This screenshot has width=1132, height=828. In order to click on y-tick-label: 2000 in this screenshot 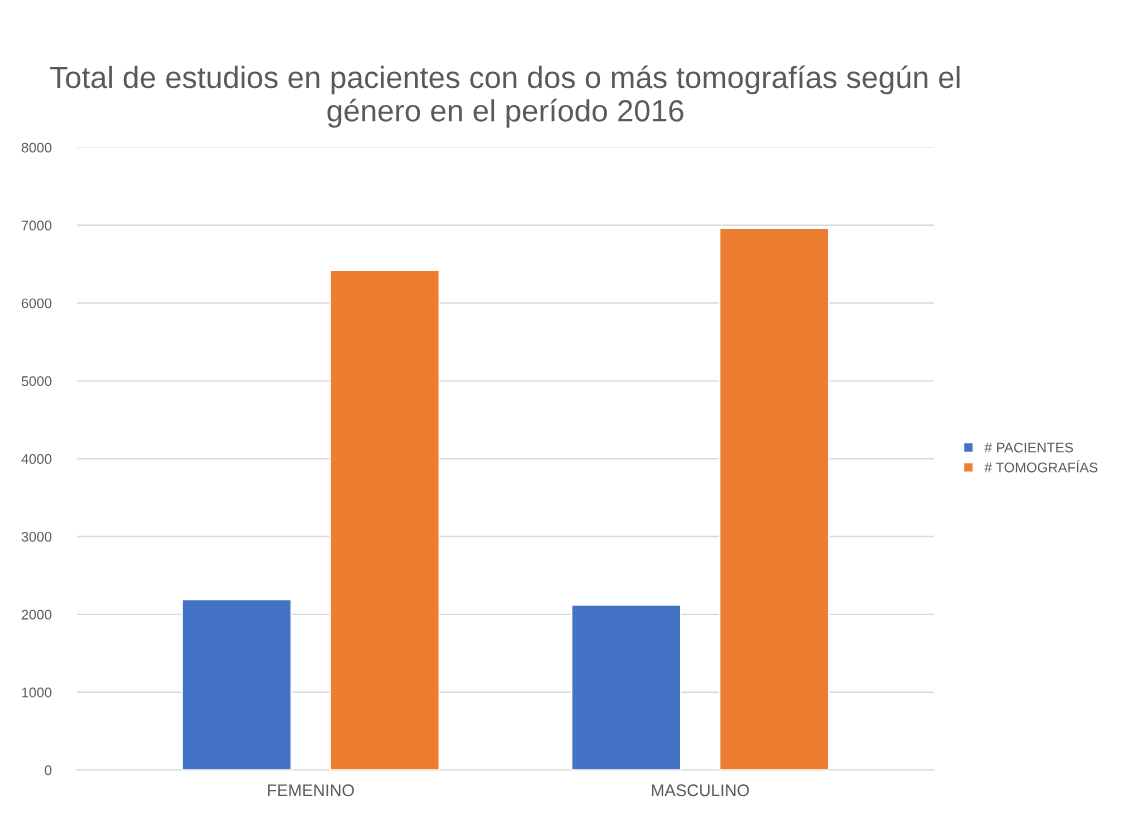, I will do `click(36, 614)`.